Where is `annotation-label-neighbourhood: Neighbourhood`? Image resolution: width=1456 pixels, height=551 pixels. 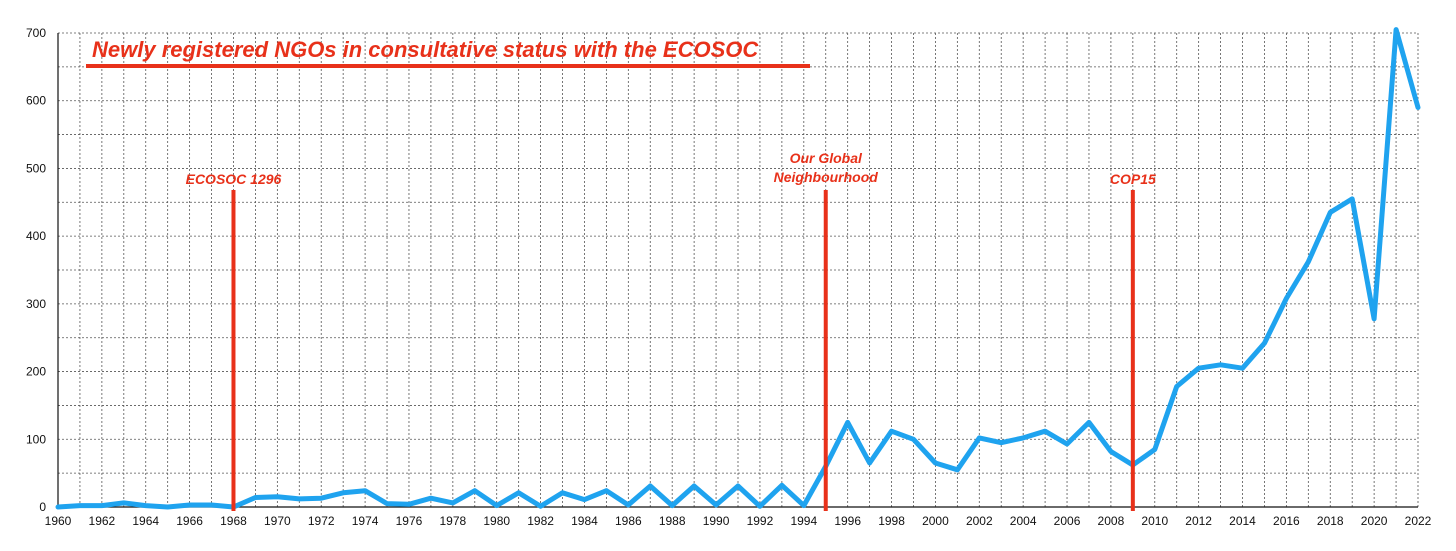
annotation-label-neighbourhood: Neighbourhood is located at coordinates (826, 177).